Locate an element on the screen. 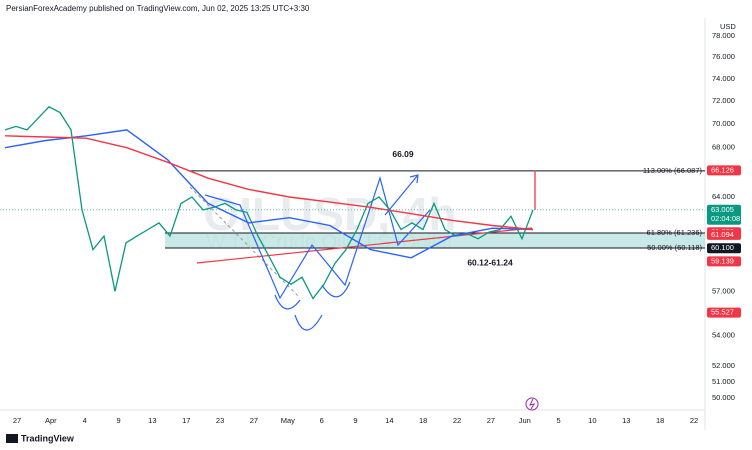 The image size is (752, 450). x-tick-label: Apr is located at coordinates (51, 420).